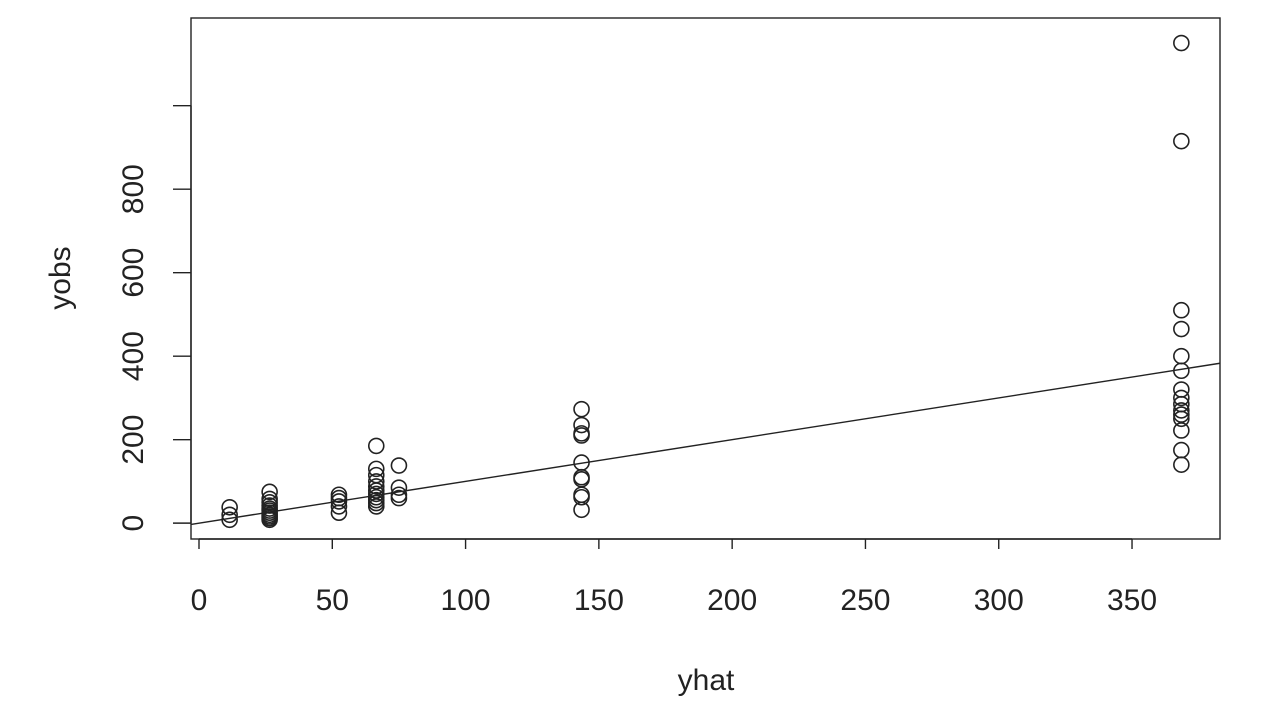 The width and height of the screenshot is (1288, 724). Describe the element at coordinates (599, 600) in the screenshot. I see `x-tick-label: 150` at that location.